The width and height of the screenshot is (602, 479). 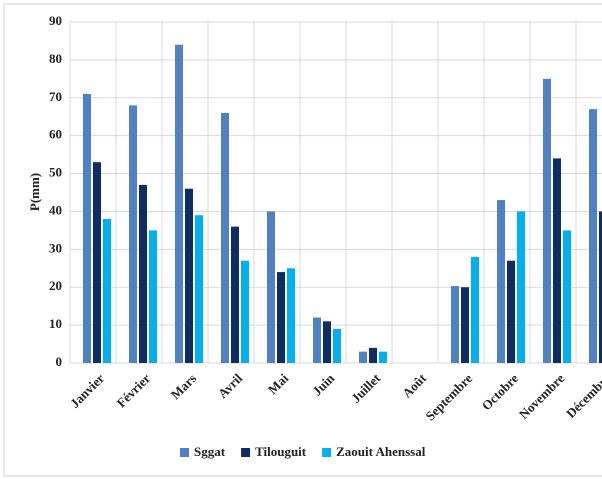 What do you see at coordinates (184, 387) in the screenshot?
I see `x-tick-label: Mars` at bounding box center [184, 387].